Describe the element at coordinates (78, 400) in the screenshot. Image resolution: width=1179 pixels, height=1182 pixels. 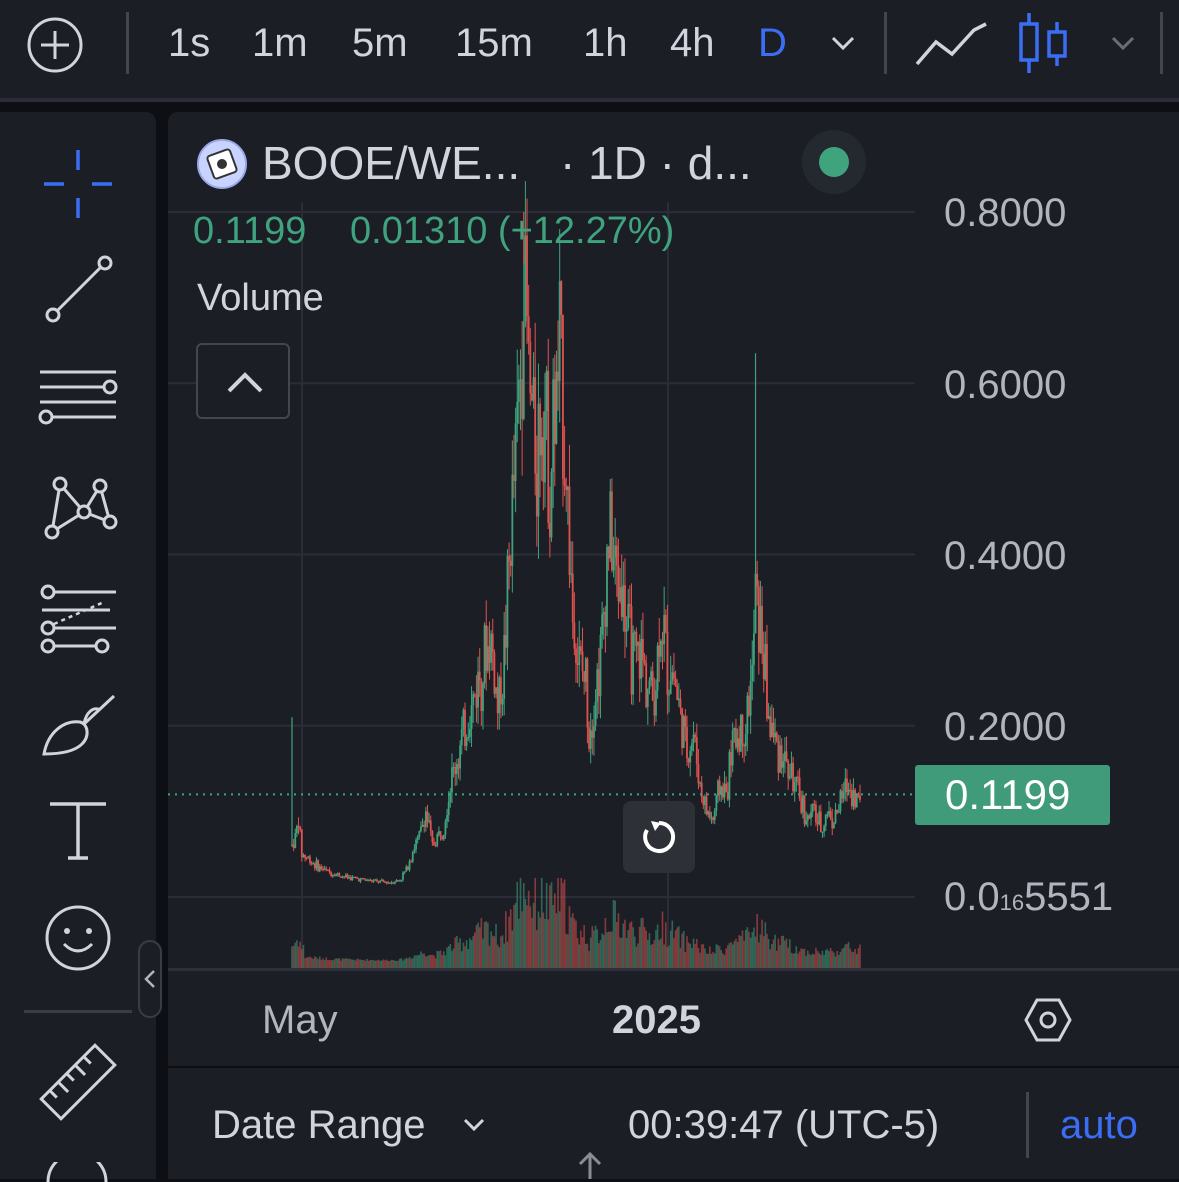
I see `horizontal-lines-tool` at that location.